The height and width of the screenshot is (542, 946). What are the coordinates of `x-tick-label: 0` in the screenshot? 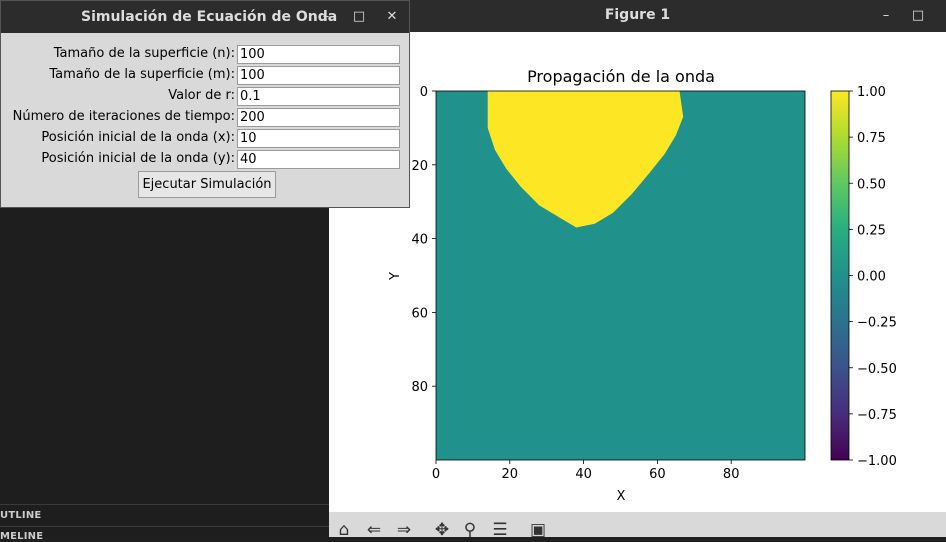 It's located at (436, 474).